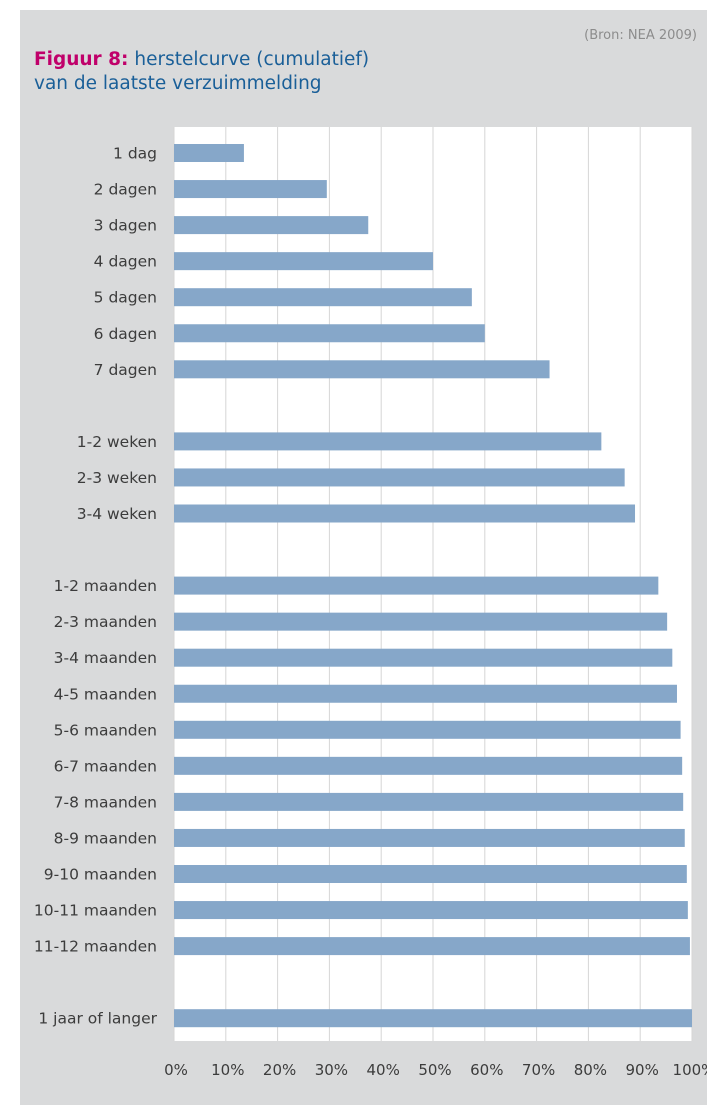 The width and height of the screenshot is (707, 1115). Describe the element at coordinates (95, 947) in the screenshot. I see `category-label: 11-12 maanden` at that location.